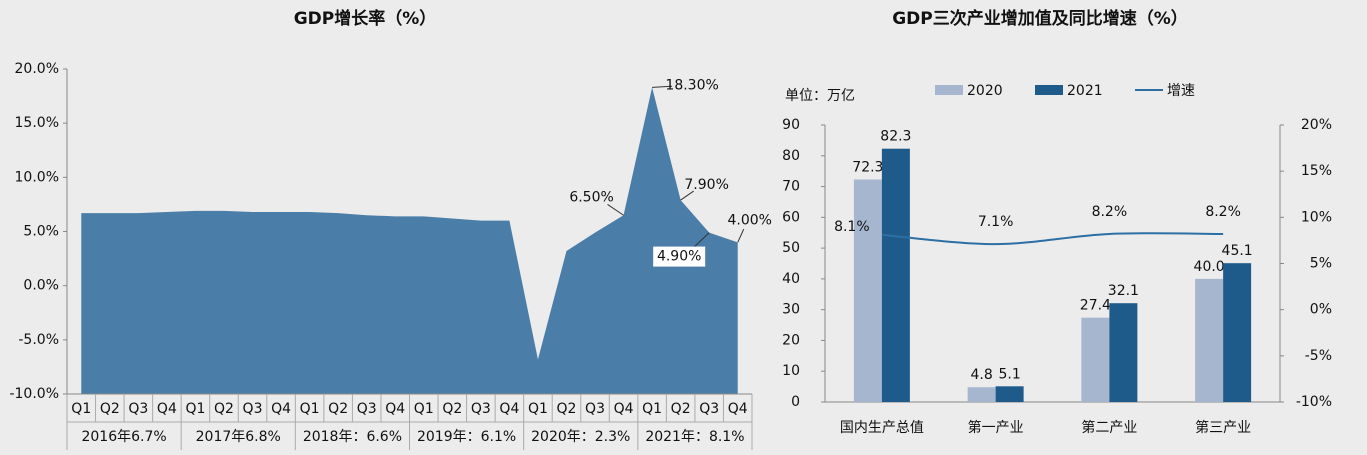 Image resolution: width=1367 pixels, height=455 pixels. I want to click on y2-tick-label: 15%, so click(1316, 171).